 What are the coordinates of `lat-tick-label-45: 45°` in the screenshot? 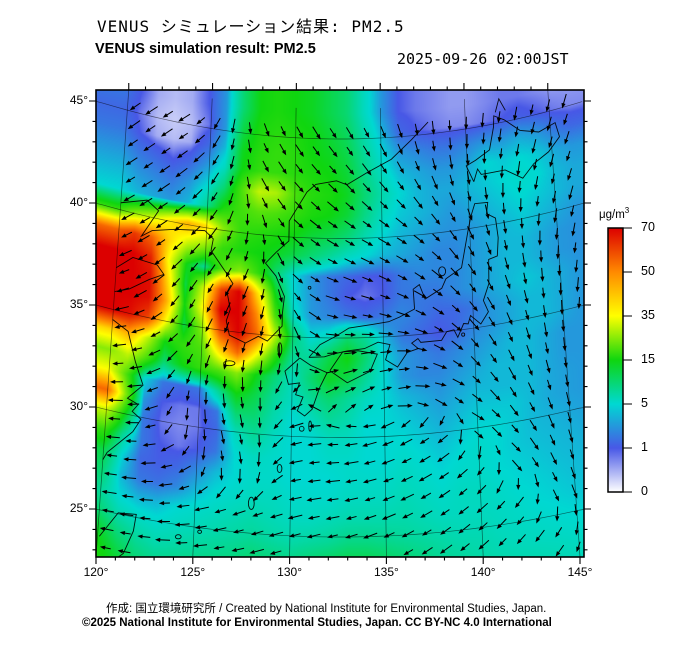 It's located at (78, 100).